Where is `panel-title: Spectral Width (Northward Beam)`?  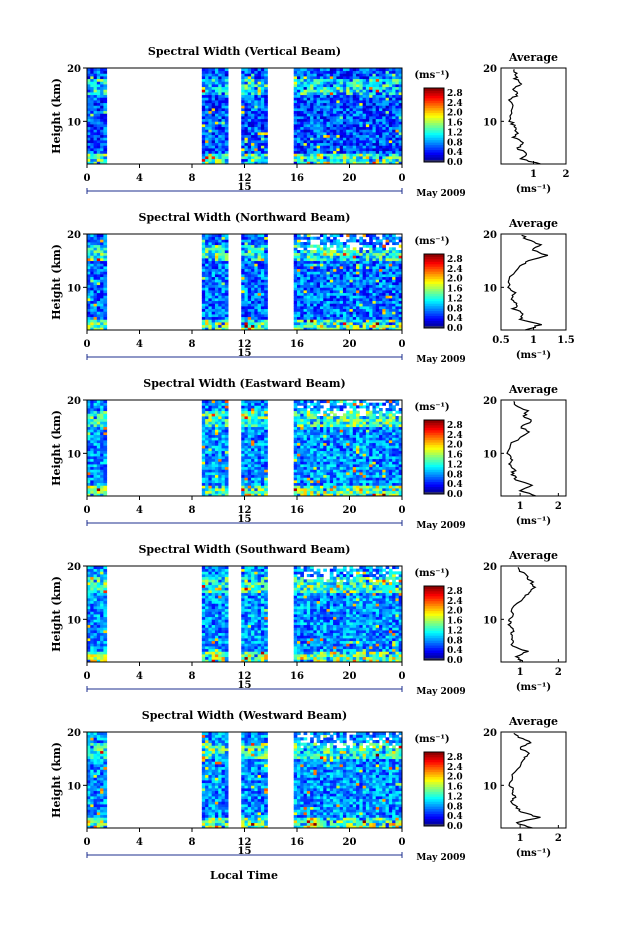 panel-title: Spectral Width (Northward Beam) is located at coordinates (245, 217).